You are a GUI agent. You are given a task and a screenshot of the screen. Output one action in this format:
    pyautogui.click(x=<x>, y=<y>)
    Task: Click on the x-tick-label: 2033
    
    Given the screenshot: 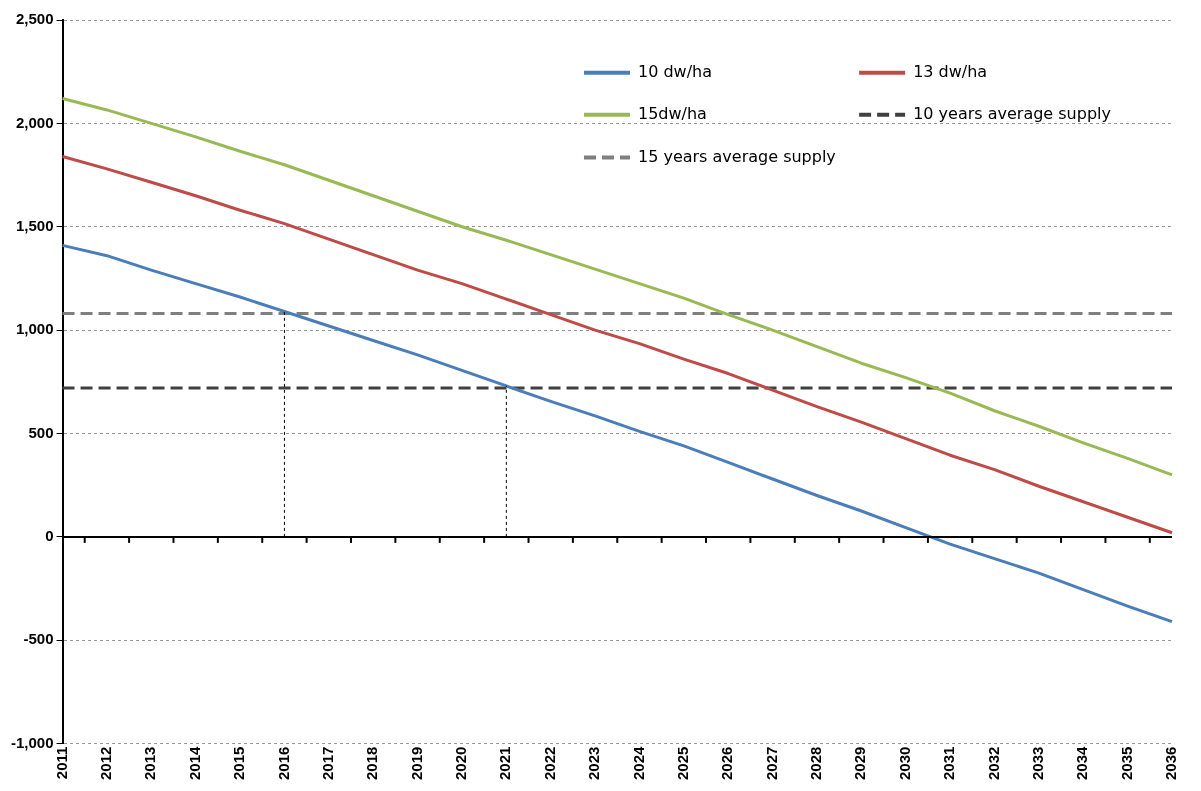 What is the action you would take?
    pyautogui.click(x=1037, y=763)
    